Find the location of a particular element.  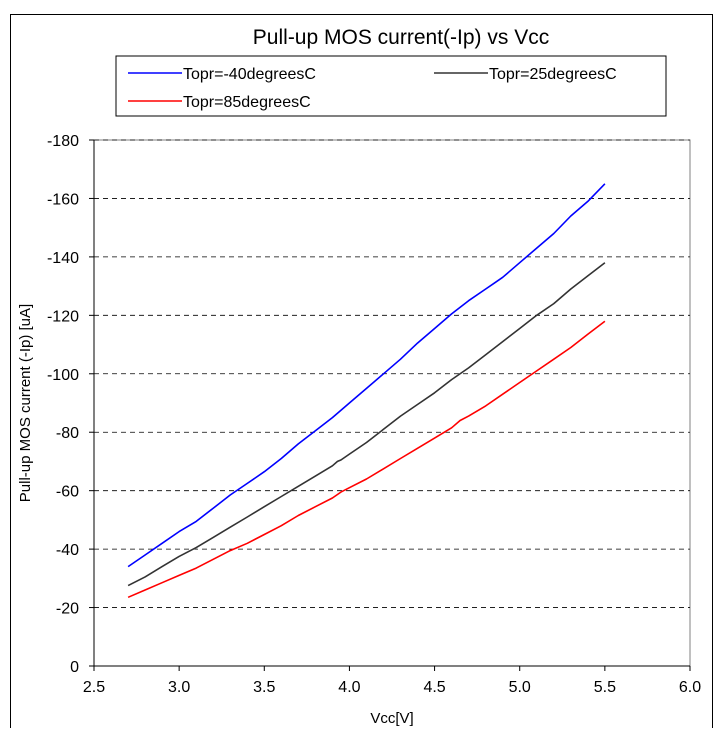

y-tick-label: -120 is located at coordinates (63, 316).